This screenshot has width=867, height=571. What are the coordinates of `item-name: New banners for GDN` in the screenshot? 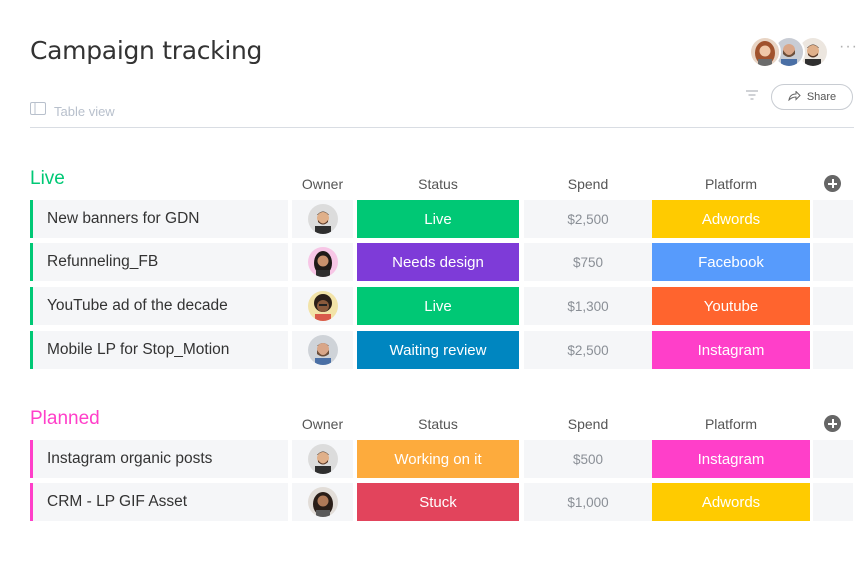 It's located at (123, 218).